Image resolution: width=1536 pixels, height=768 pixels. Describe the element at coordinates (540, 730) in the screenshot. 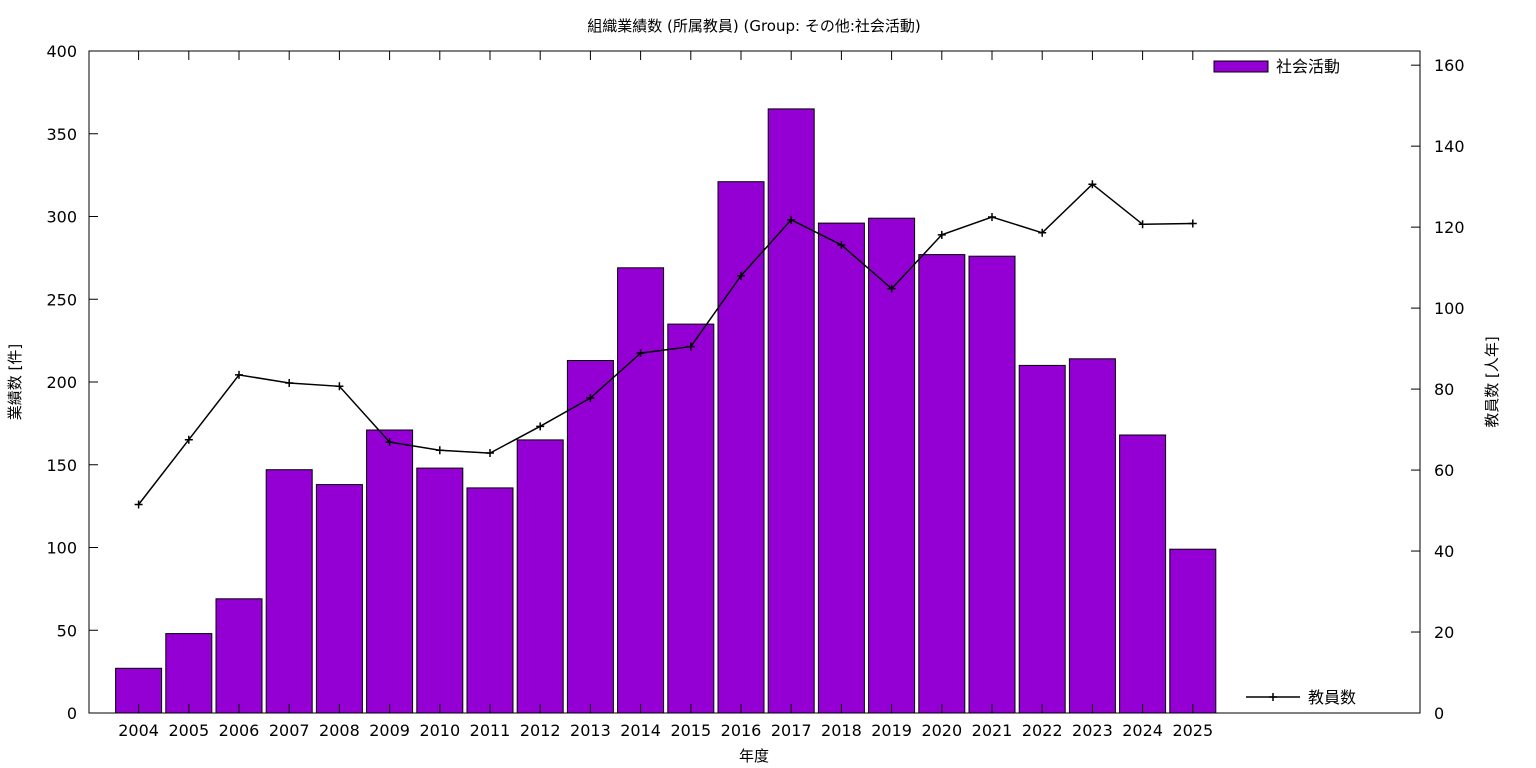

I see `x-tick-label: 2012` at that location.